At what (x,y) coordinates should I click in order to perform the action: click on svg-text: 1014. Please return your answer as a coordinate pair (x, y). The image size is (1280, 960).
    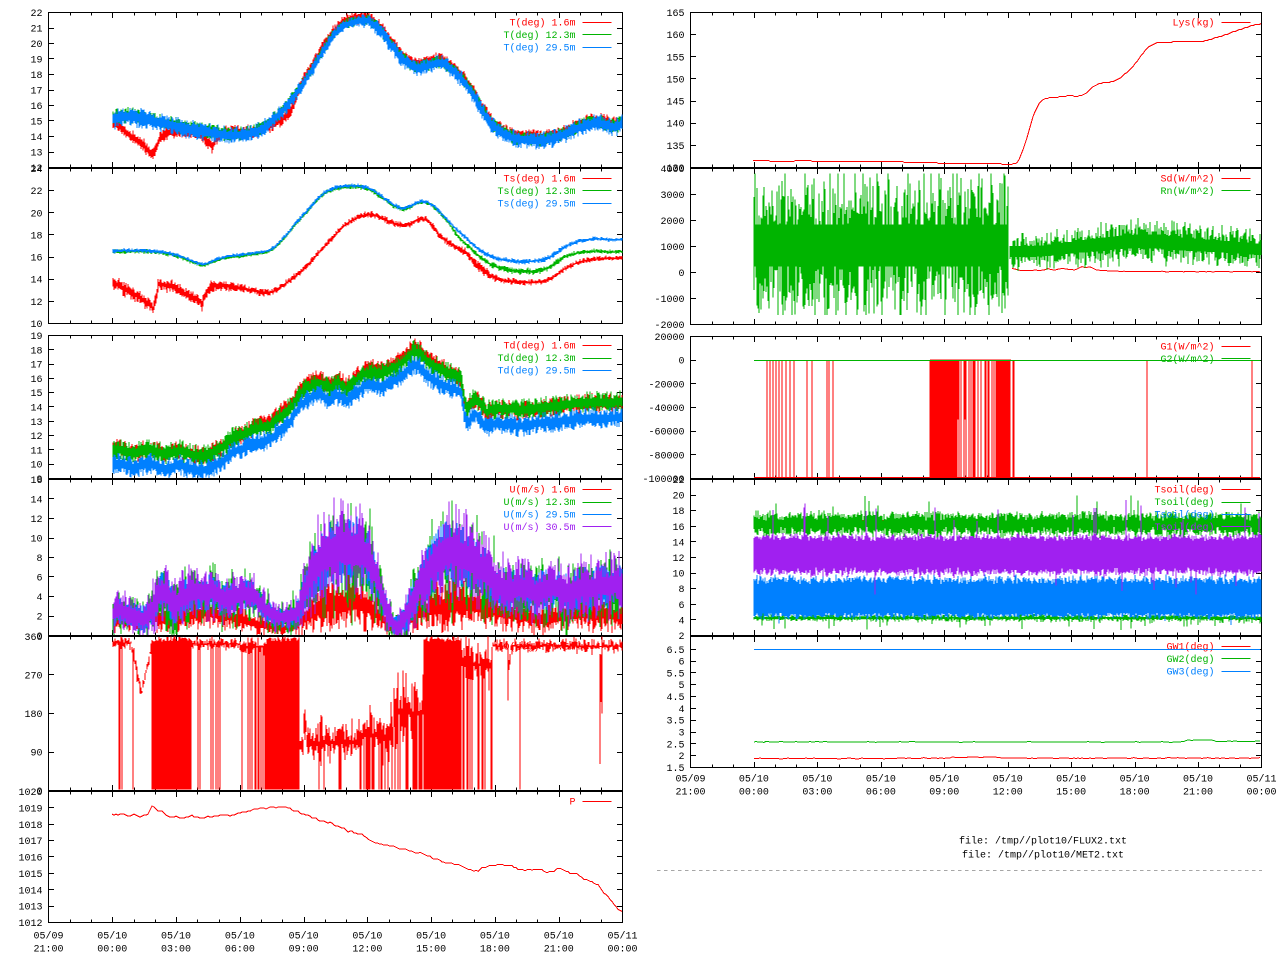
    Looking at the image, I should click on (30, 891).